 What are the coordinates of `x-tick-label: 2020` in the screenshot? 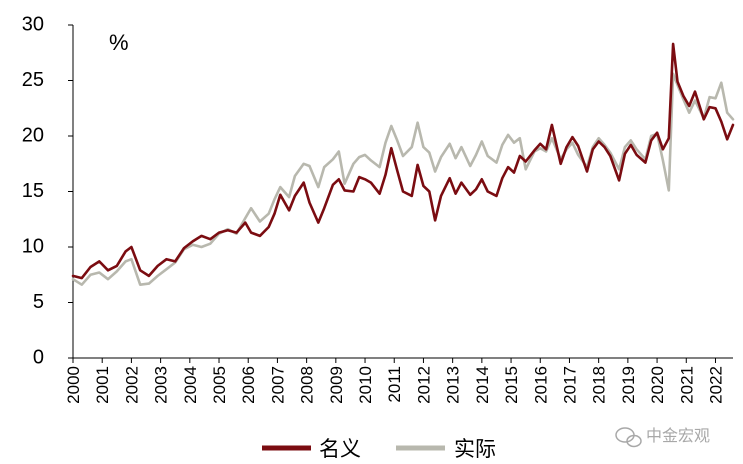 It's located at (657, 385).